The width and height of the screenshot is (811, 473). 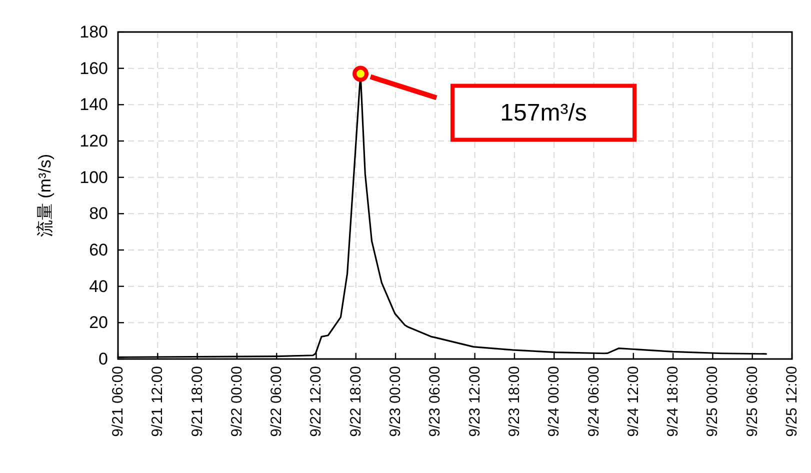 I want to click on x-tick-label: 9/22 00:00, so click(x=237, y=401).